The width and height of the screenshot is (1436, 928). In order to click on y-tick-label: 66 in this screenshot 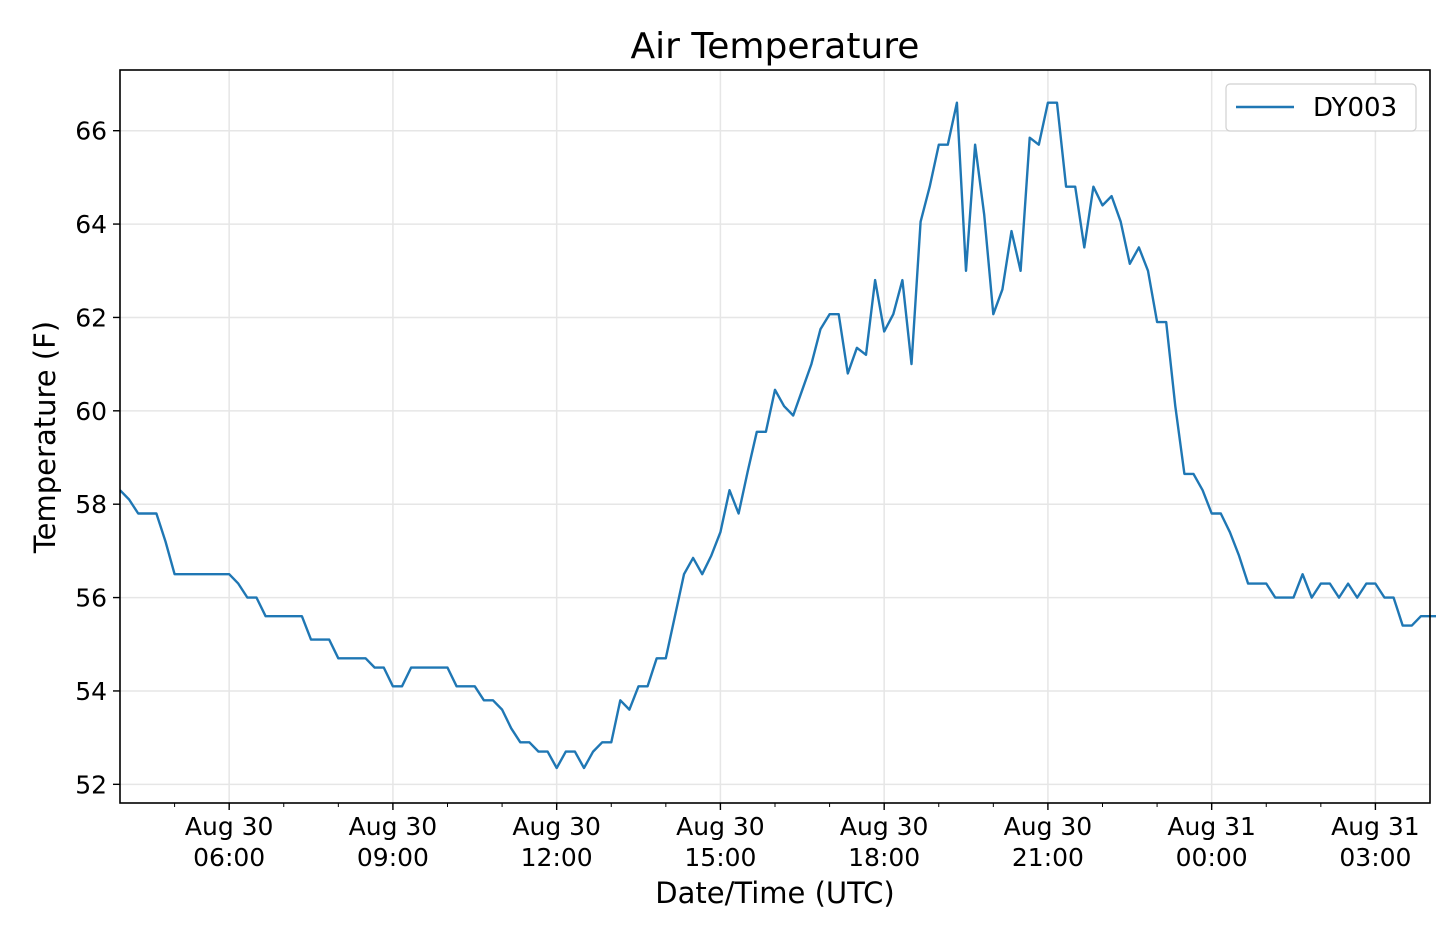, I will do `click(91, 131)`.